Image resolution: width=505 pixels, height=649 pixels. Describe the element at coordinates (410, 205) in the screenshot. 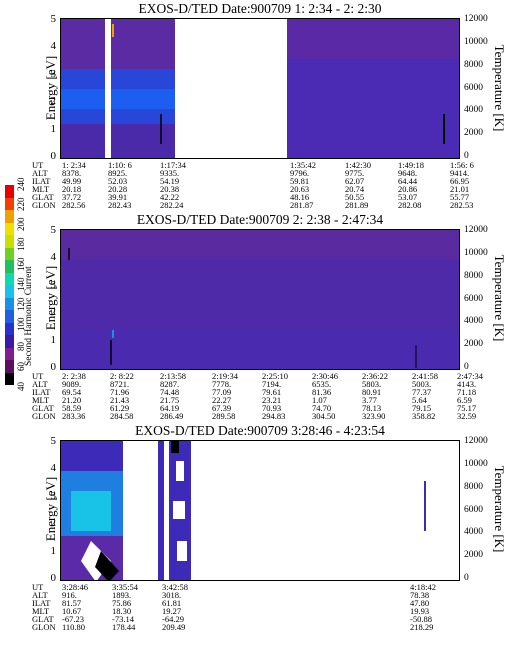

I see `panel-1-cell: 282.08` at that location.